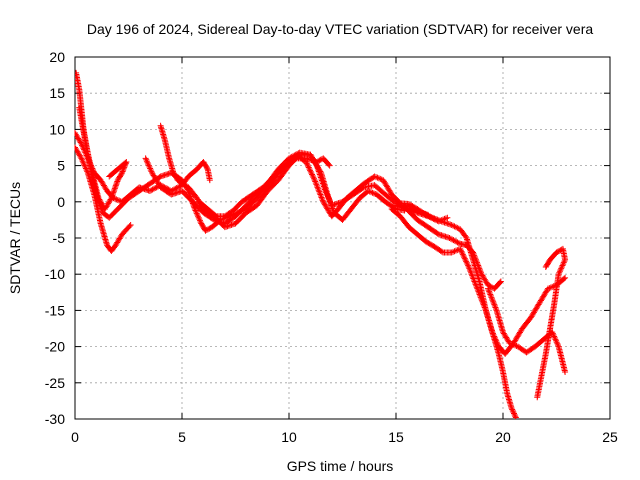 The height and width of the screenshot is (480, 640). I want to click on x-tick-label: 20, so click(503, 437).